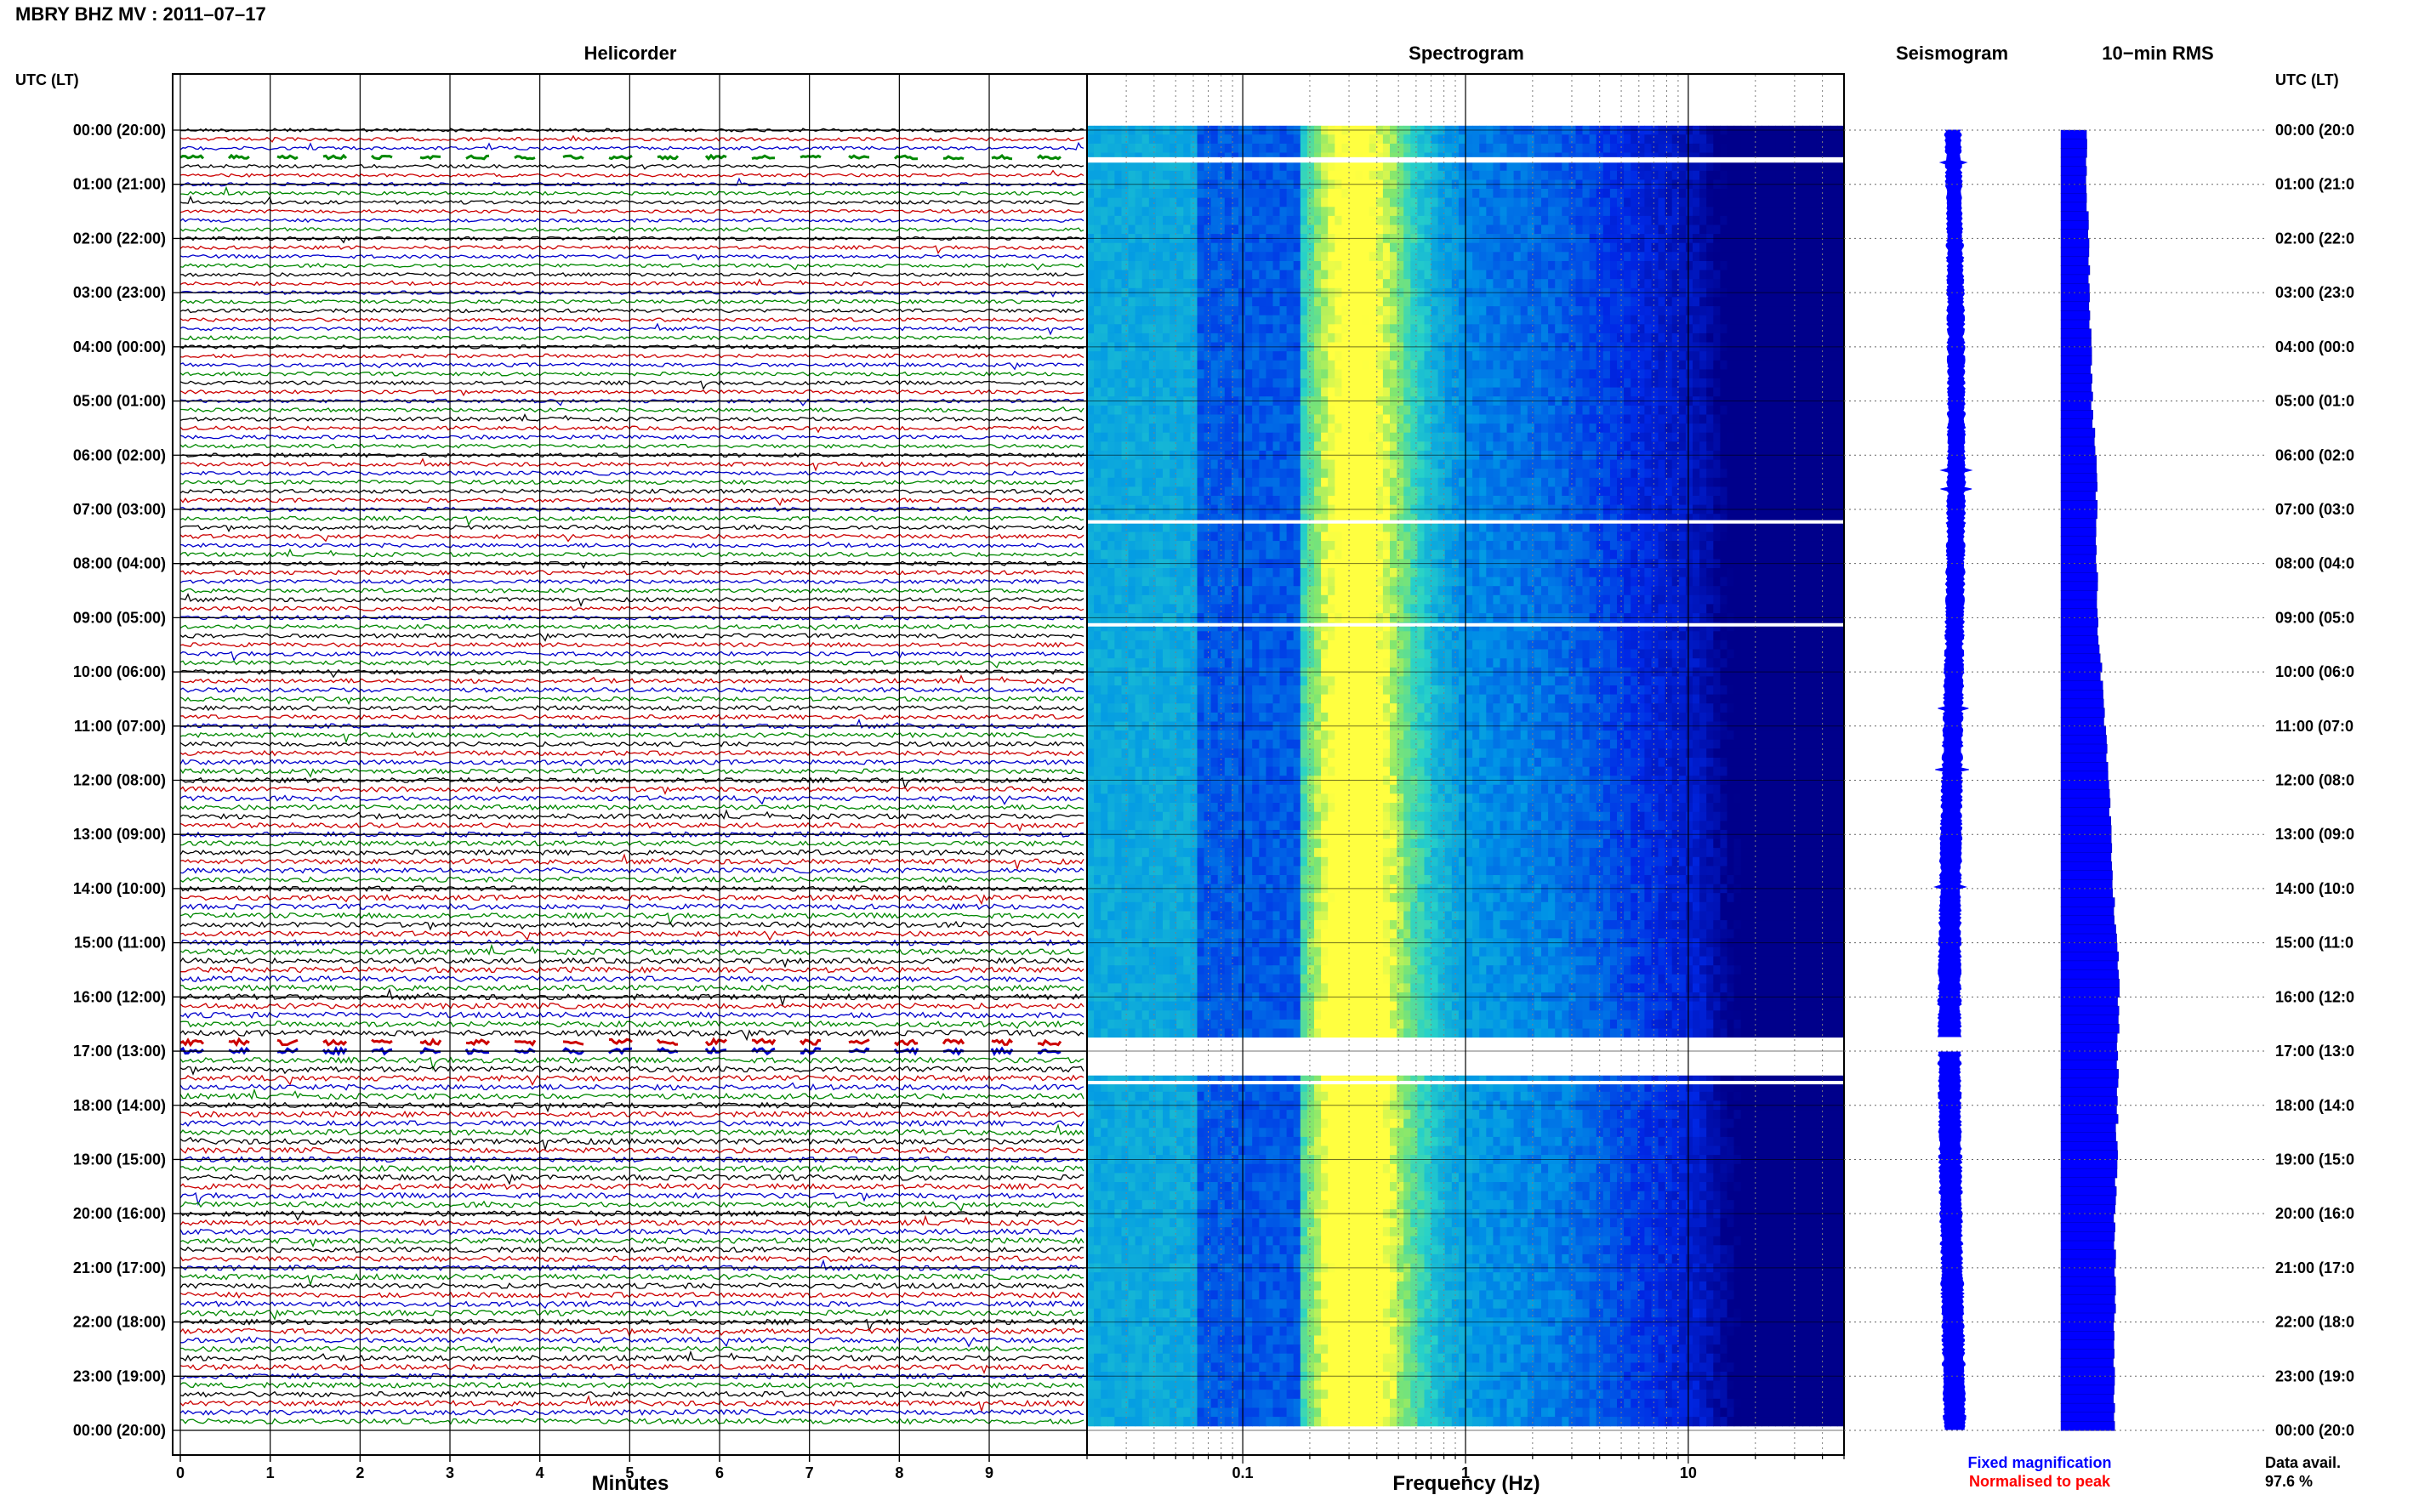  What do you see at coordinates (2307, 79) in the screenshot?
I see `right-axis-label: UTC (LT)` at bounding box center [2307, 79].